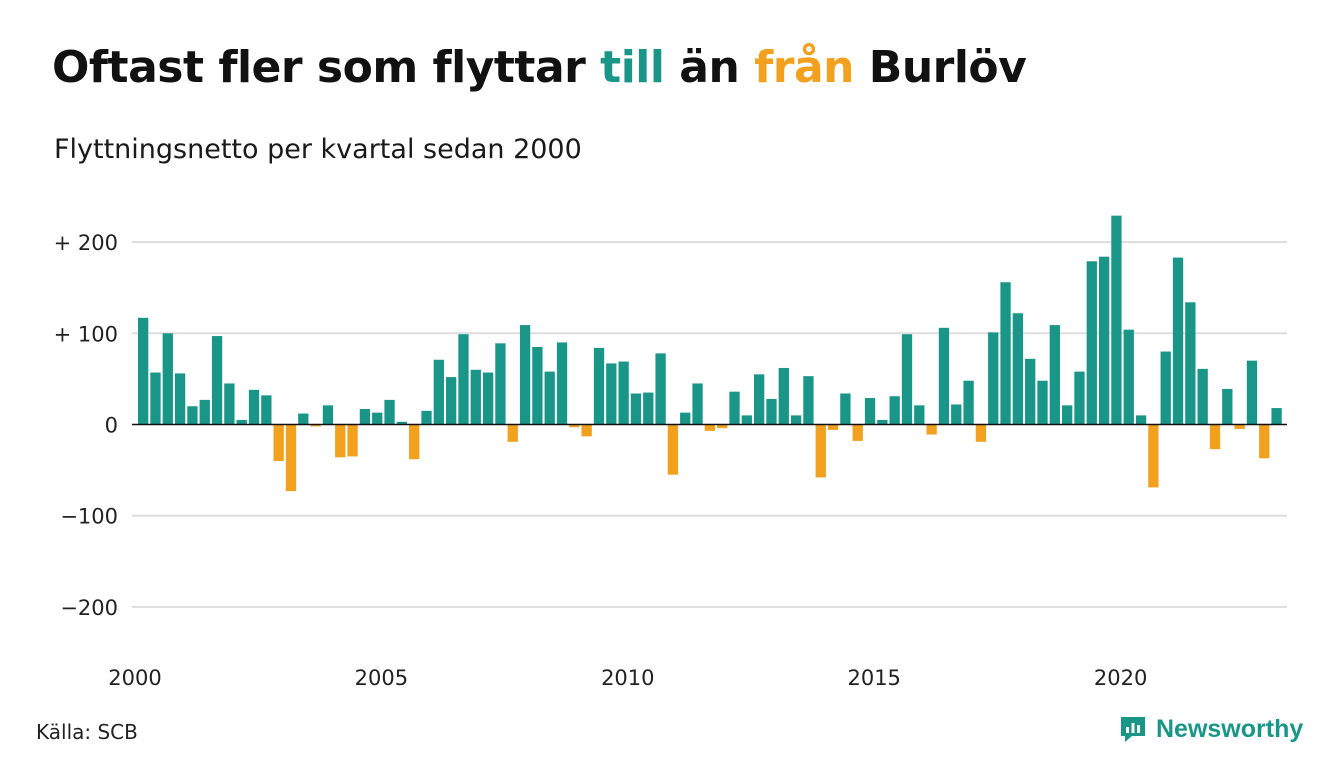  I want to click on title-part-3: Burlöv, so click(940, 67).